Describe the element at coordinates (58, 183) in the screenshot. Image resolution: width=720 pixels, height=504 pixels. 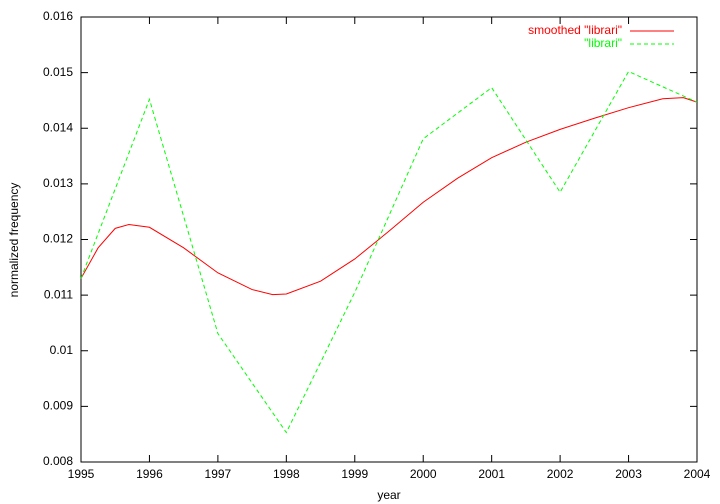
I see `y-tick-label: 0.013` at that location.